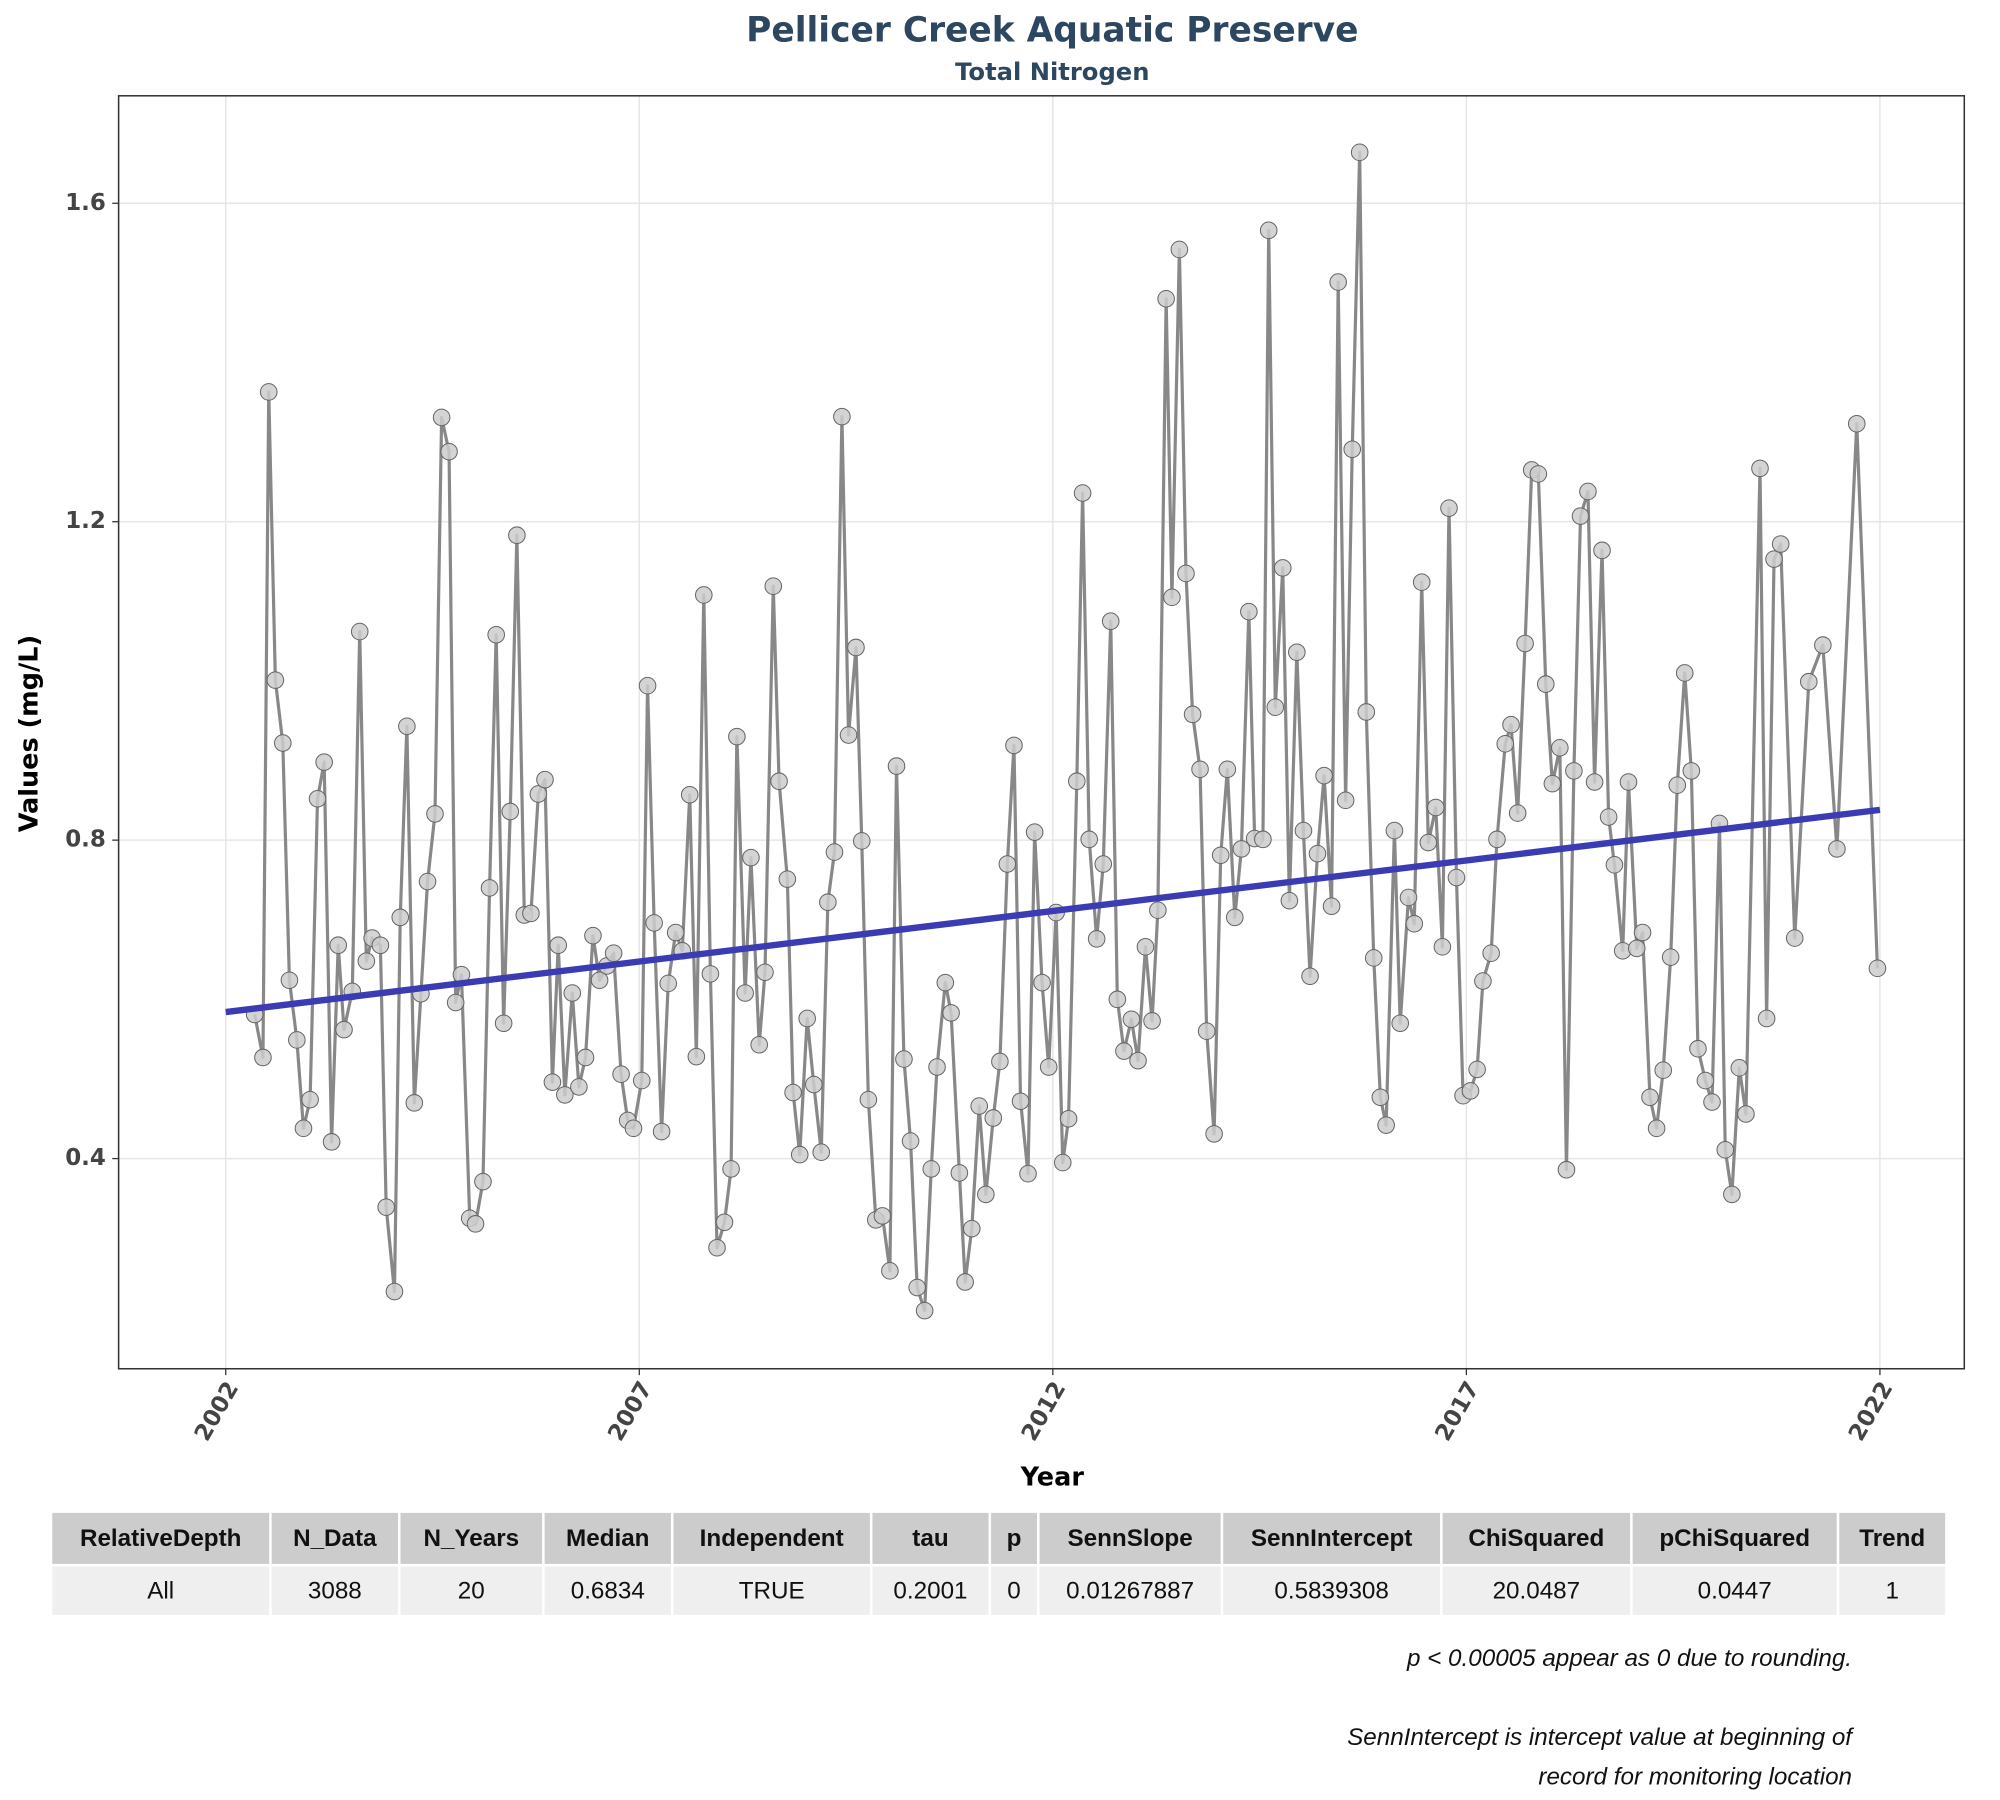 Image resolution: width=2000 pixels, height=1800 pixels. What do you see at coordinates (1044, 1411) in the screenshot?
I see `x-tick-label: 2012` at bounding box center [1044, 1411].